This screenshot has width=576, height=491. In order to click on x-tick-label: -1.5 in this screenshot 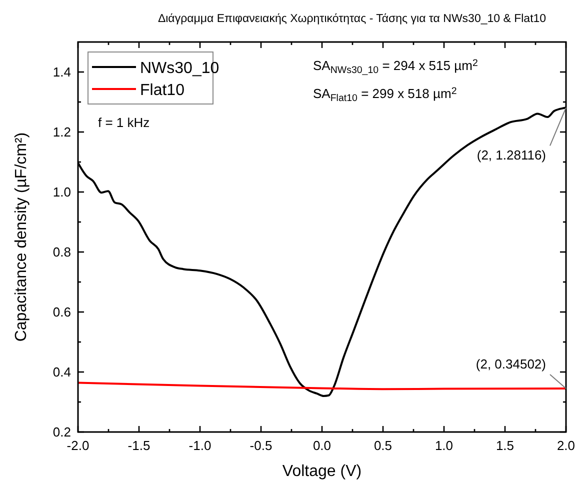, I will do `click(139, 445)`.